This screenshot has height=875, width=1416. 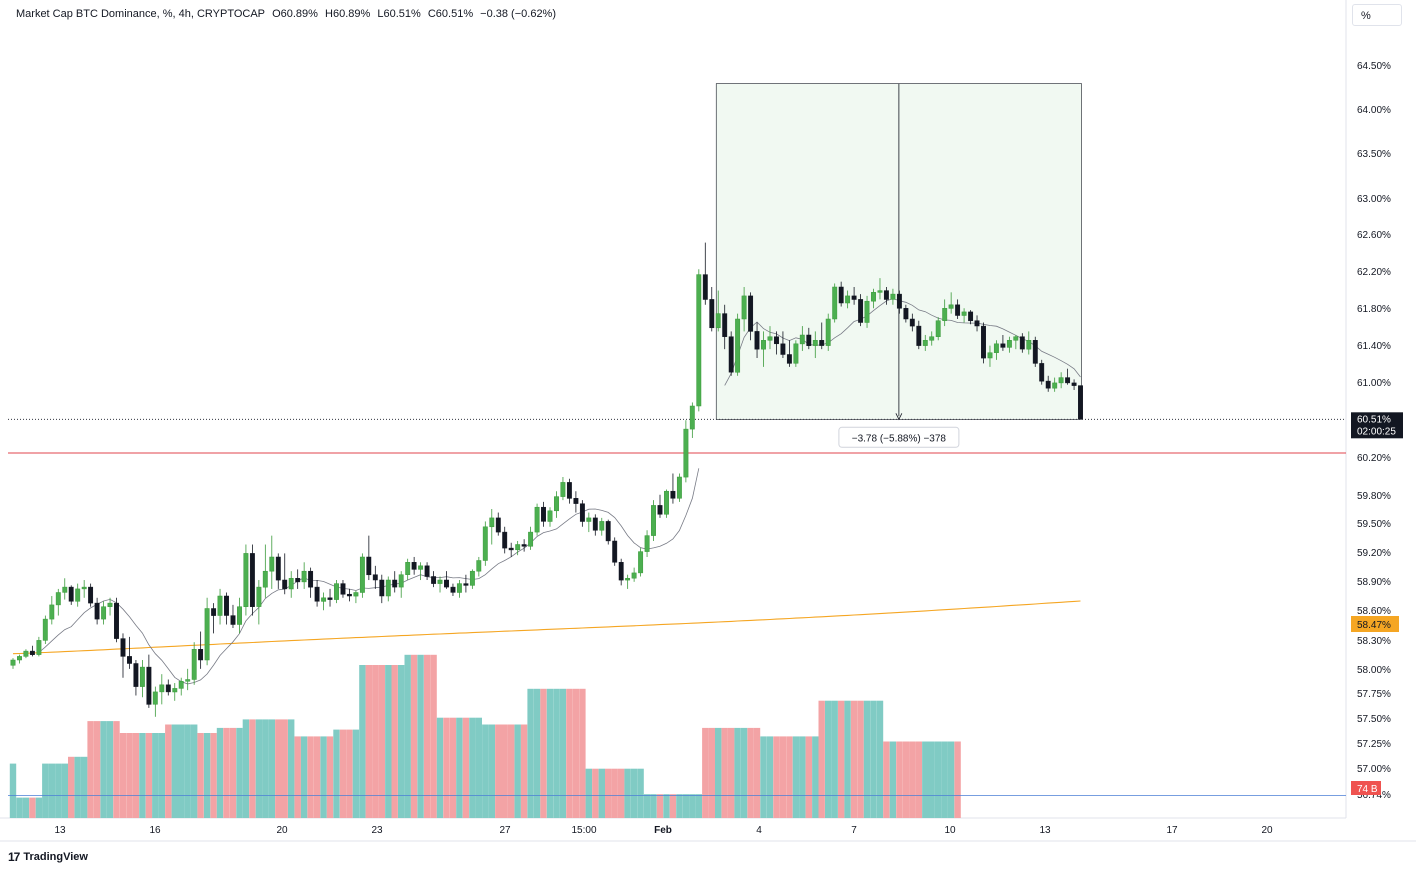 What do you see at coordinates (663, 830) in the screenshot?
I see `time-axis-label: Feb` at bounding box center [663, 830].